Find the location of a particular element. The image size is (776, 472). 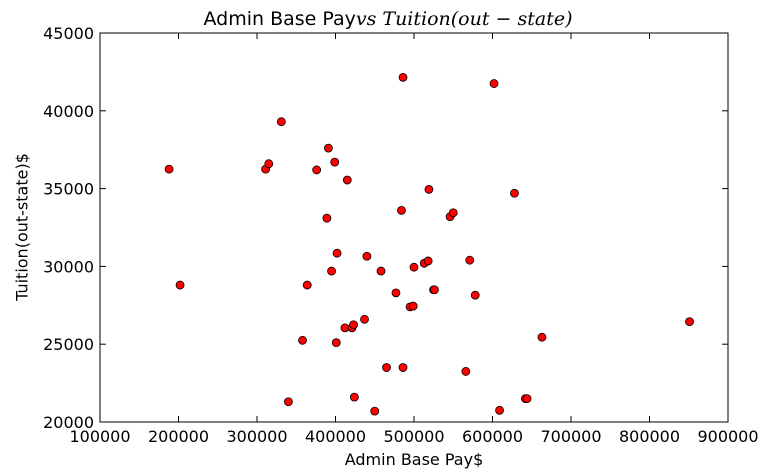

y-tick-label: 20000 is located at coordinates (68, 422).